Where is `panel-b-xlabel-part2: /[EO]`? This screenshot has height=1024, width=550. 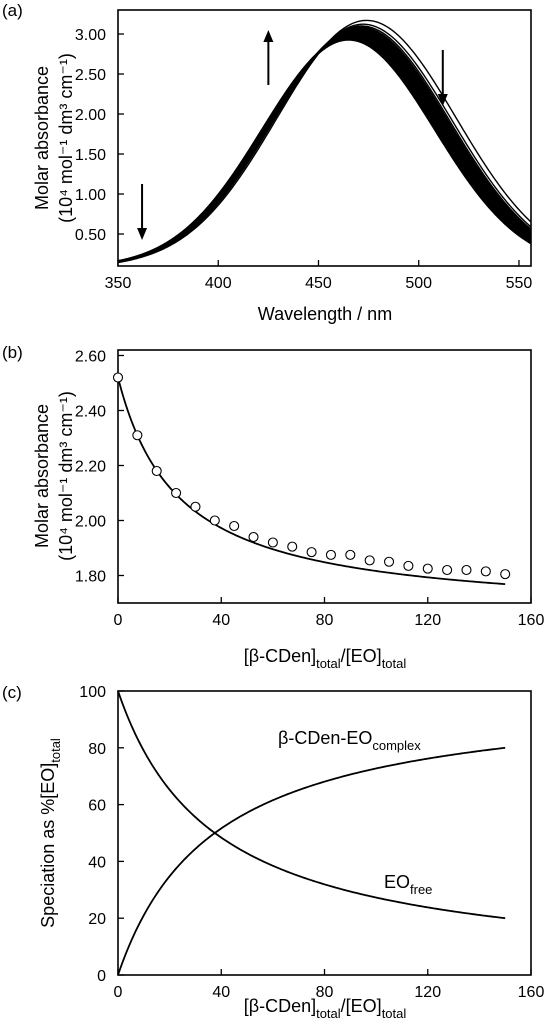 panel-b-xlabel-part2: /[EO] is located at coordinates (361, 656).